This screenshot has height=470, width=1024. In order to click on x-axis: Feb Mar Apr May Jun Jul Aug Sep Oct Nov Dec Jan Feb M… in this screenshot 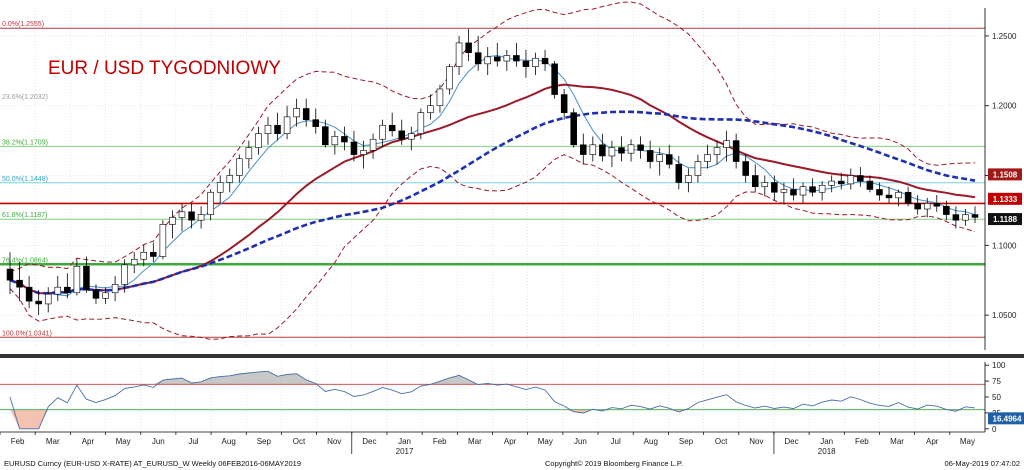, I will do `click(492, 443)`.